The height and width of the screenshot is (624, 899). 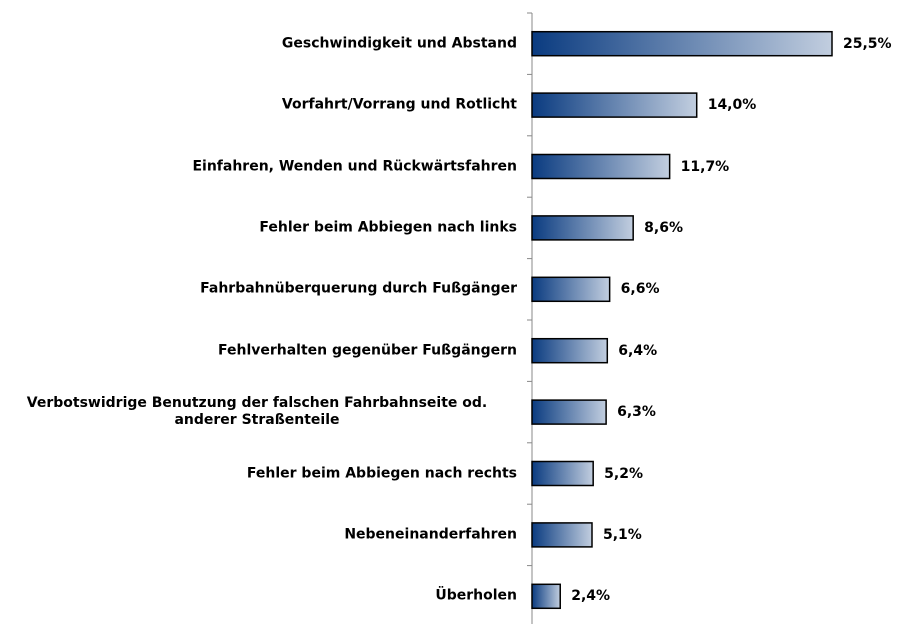 I want to click on category-label: Fahrbahnüberquerung durch Fußgänger, so click(x=358, y=288).